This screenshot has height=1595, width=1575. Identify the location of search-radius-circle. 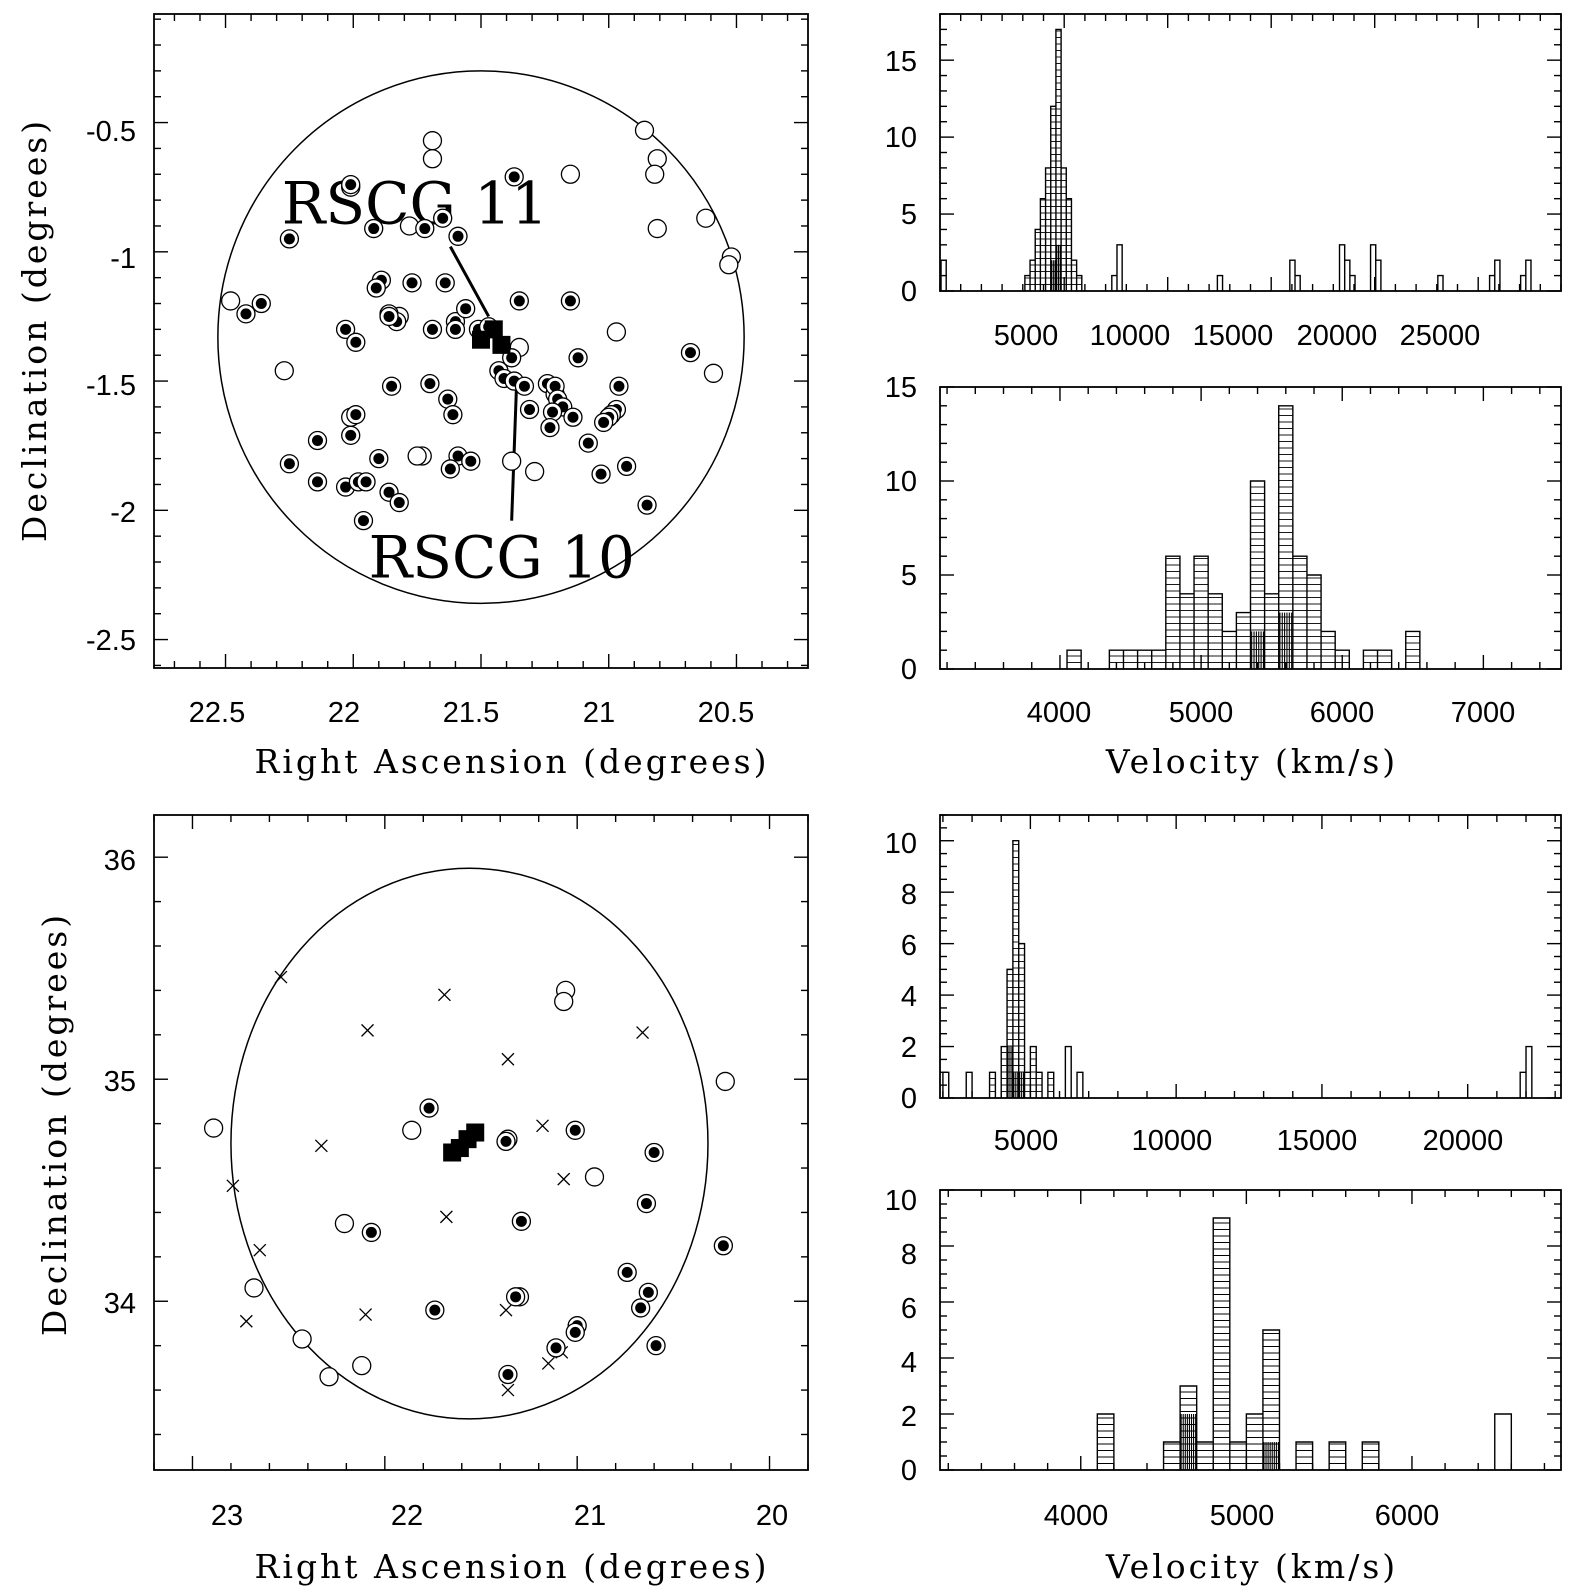
(469, 1143).